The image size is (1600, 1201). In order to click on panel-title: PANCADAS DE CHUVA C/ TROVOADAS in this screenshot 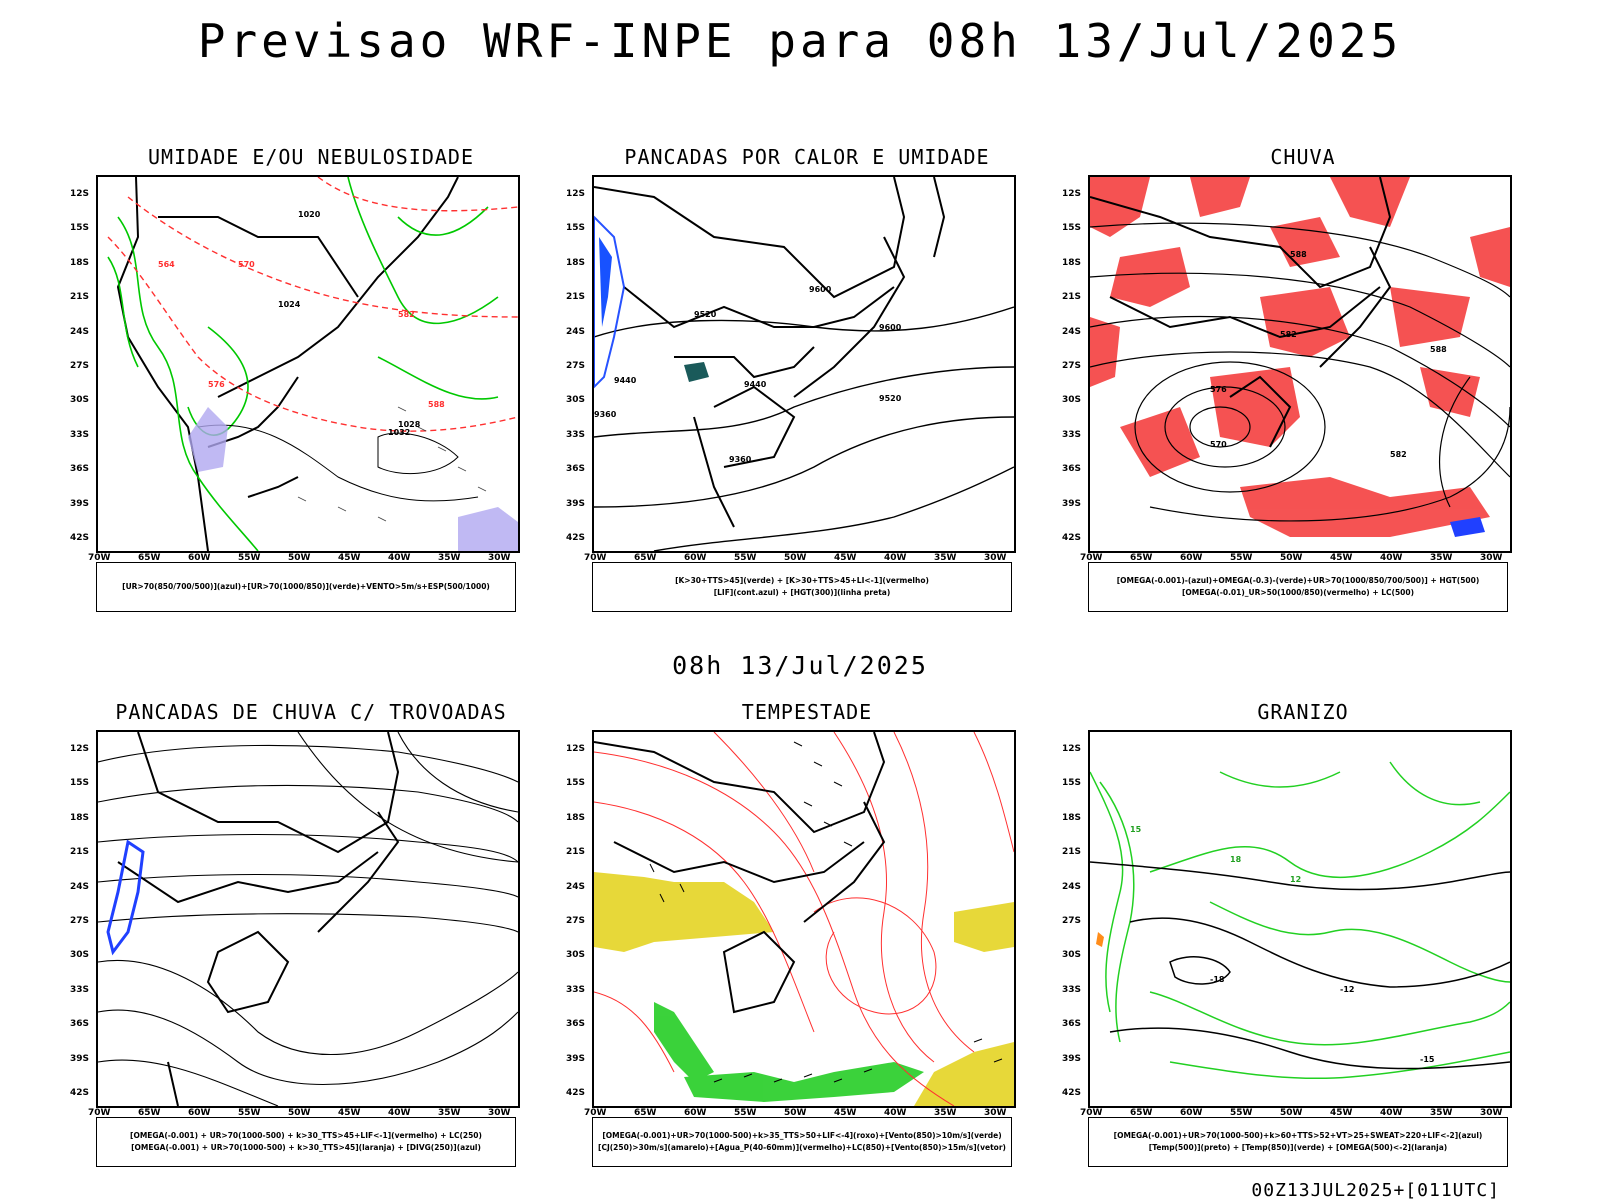, I will do `click(311, 712)`.